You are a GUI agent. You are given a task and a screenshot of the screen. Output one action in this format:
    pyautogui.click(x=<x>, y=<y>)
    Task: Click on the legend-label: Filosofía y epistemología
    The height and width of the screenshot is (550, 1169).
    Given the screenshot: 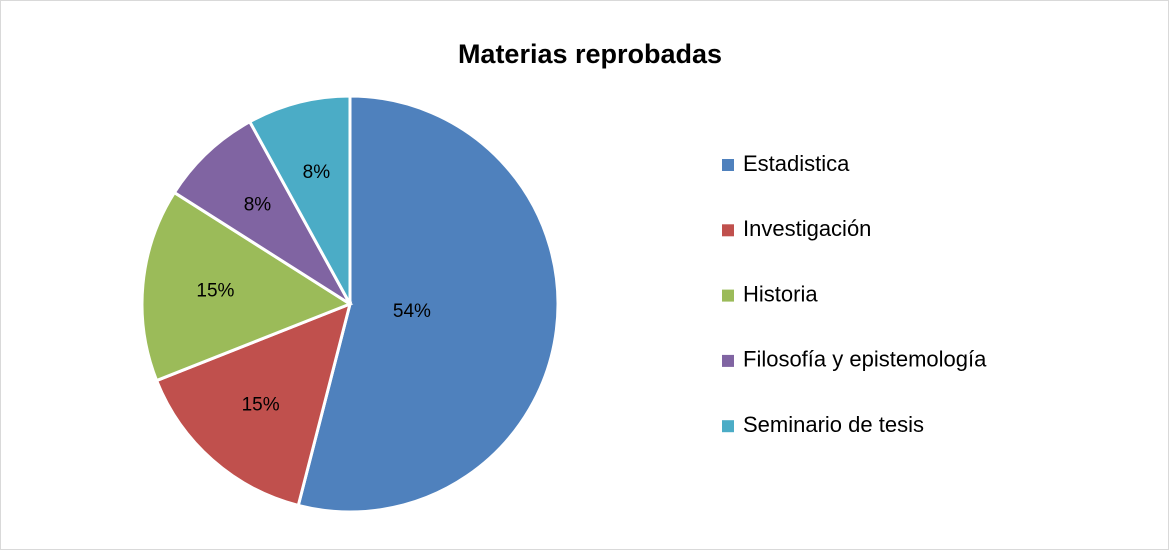 What is the action you would take?
    pyautogui.click(x=865, y=359)
    